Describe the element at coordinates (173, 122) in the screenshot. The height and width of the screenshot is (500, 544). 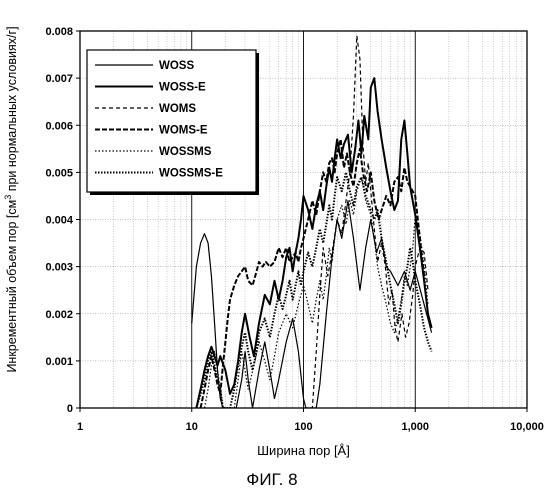
I see `legend: WOSS WOSS-E WOMS WOMS-E WOSSMS WOSSMS-E` at that location.